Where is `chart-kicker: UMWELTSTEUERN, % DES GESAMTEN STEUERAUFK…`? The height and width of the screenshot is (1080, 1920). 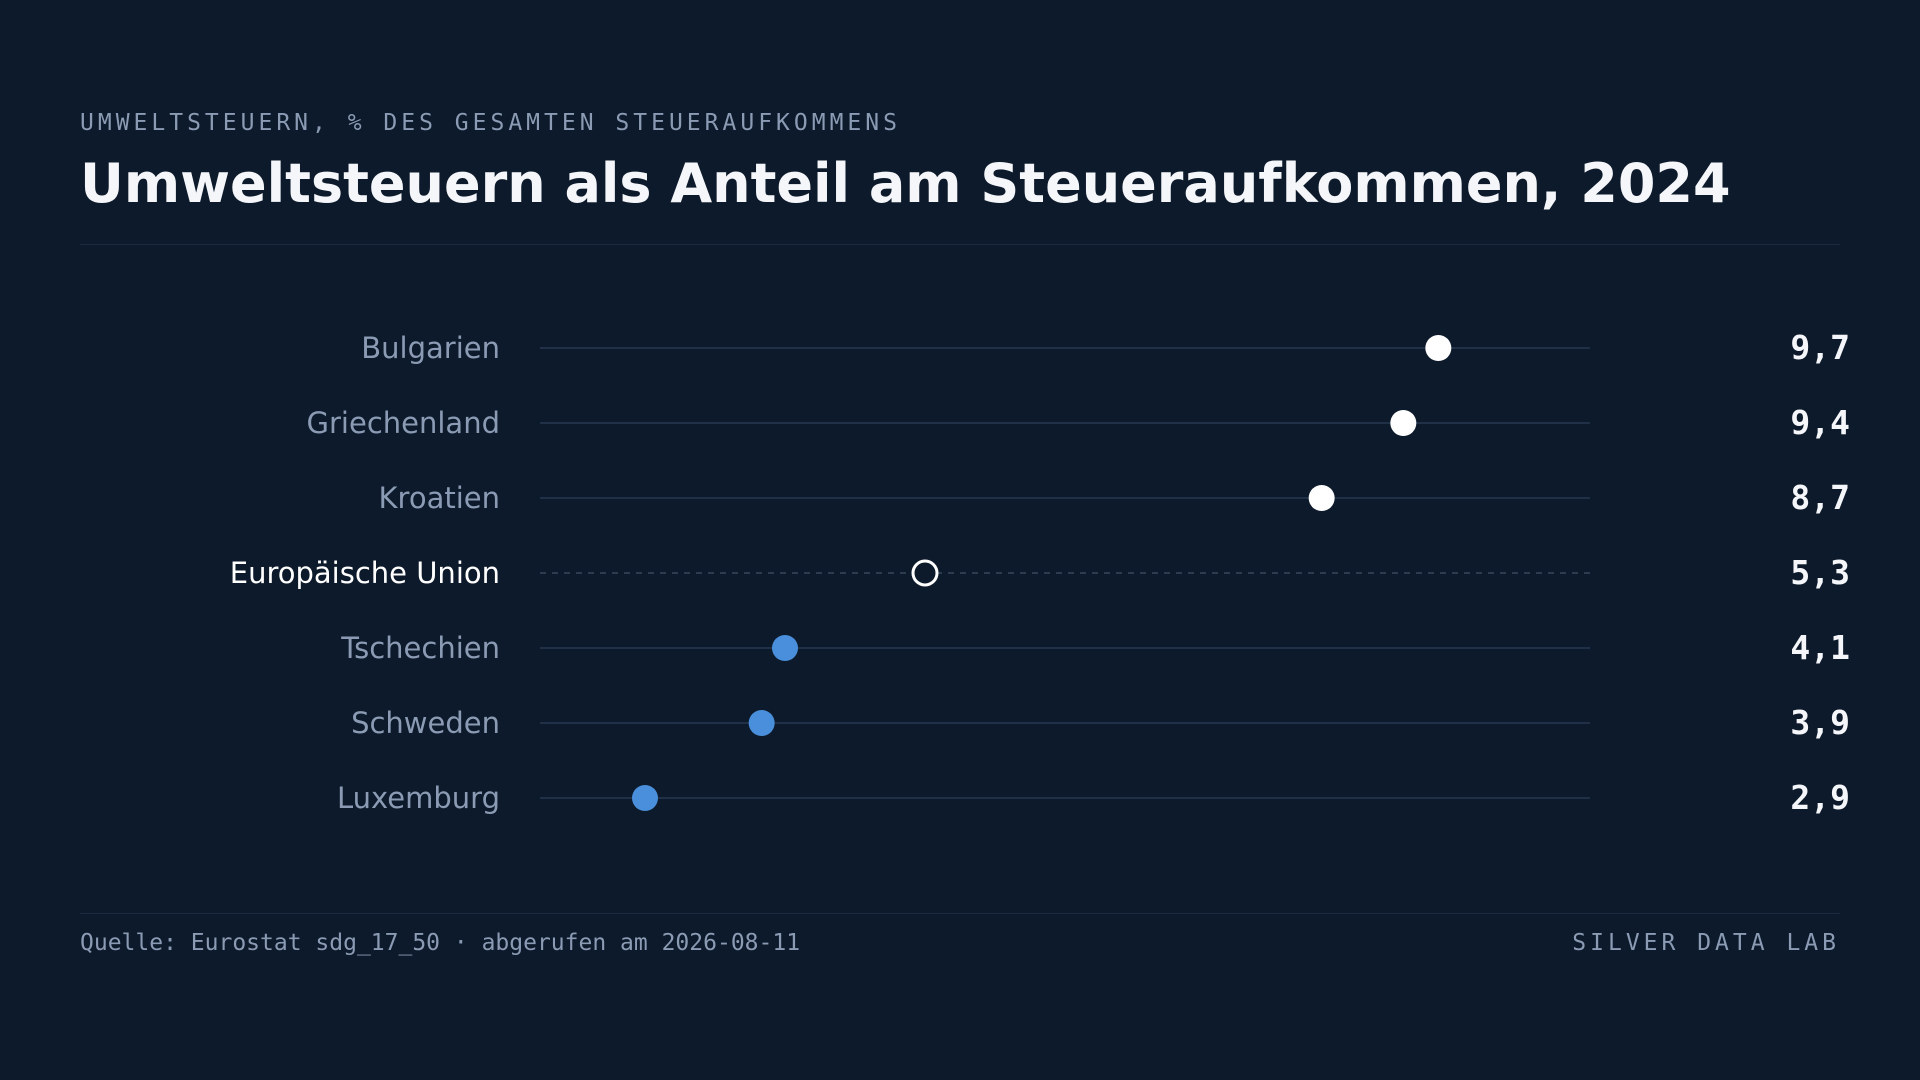 chart-kicker: UMWELTSTEUERN, % DES GESAMTEN STEUERAUFK… is located at coordinates (490, 123).